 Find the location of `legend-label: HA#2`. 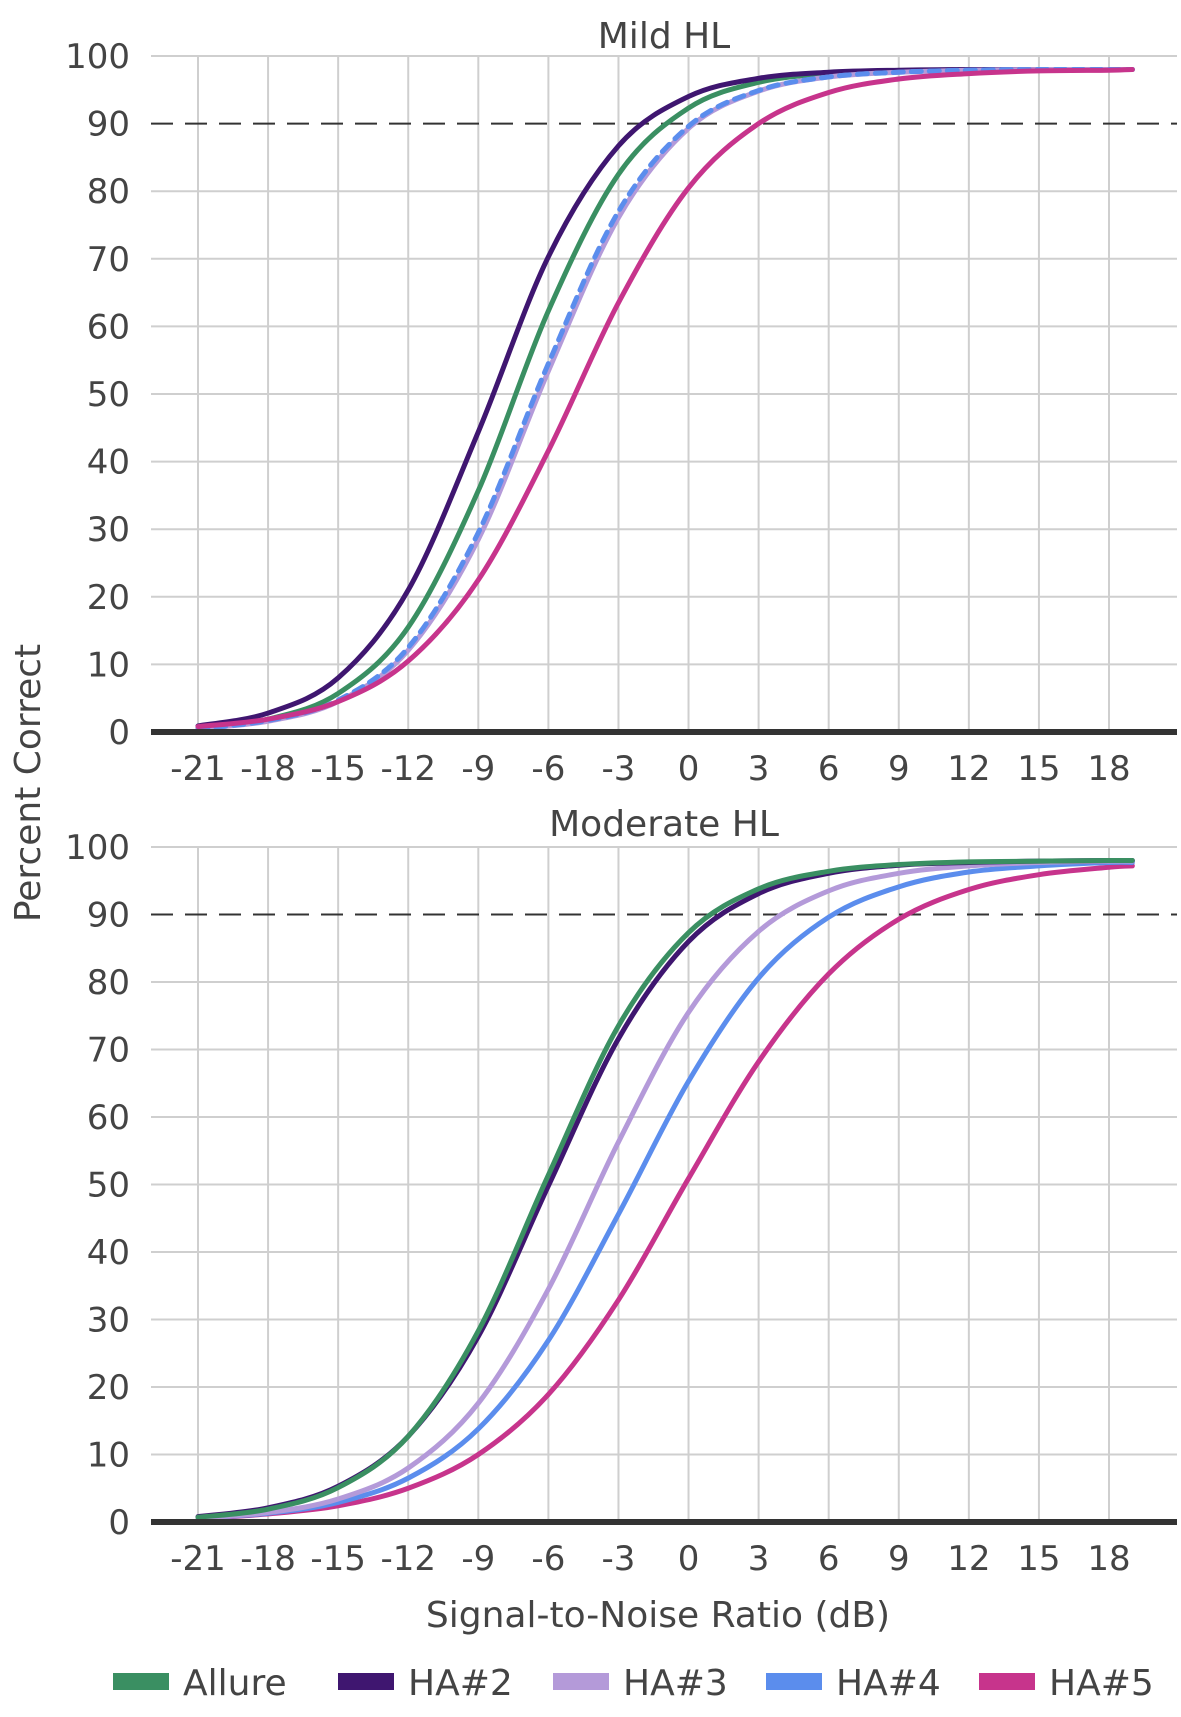

legend-label: HA#2 is located at coordinates (460, 1683).